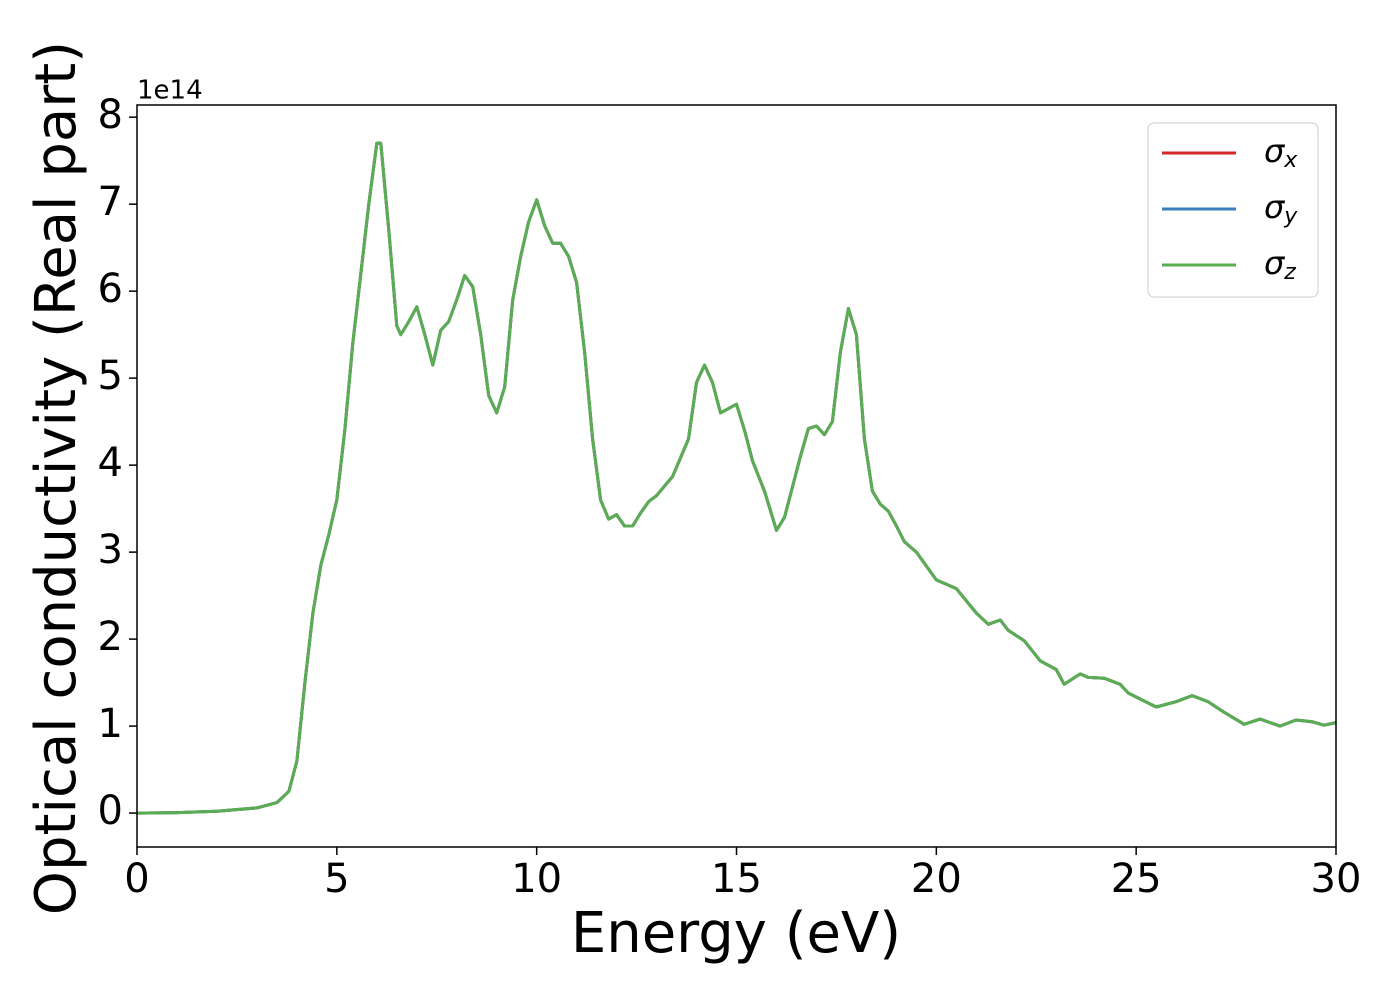 The width and height of the screenshot is (1400, 1000). I want to click on y-tick-label: 5, so click(110, 376).